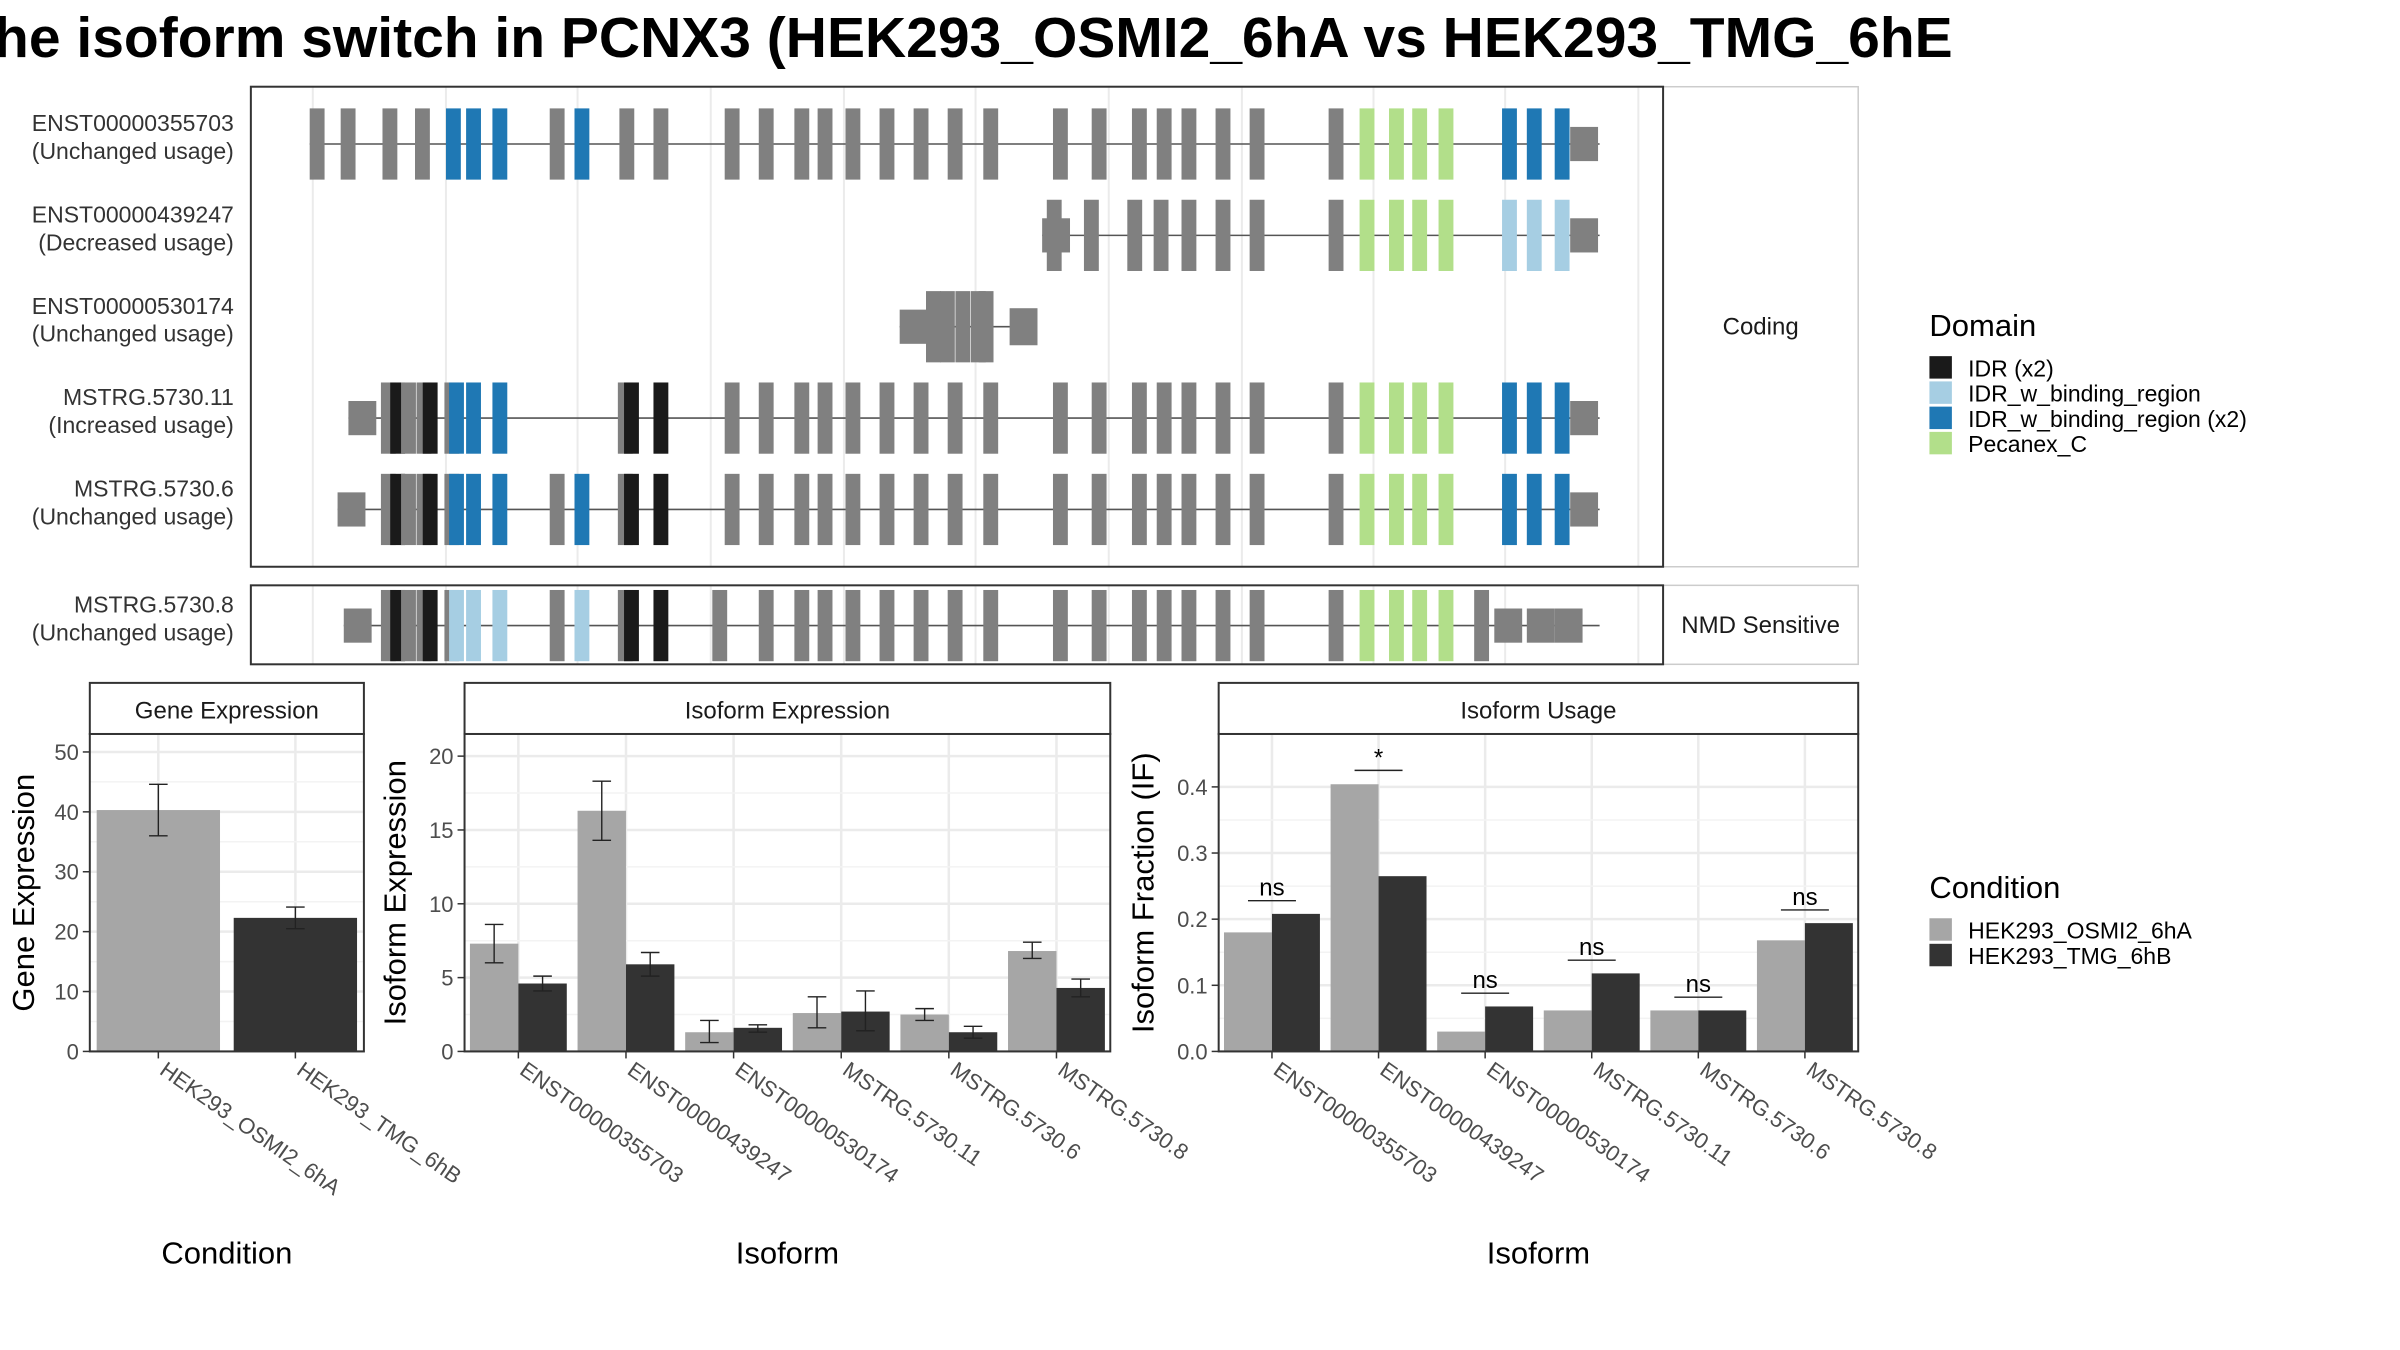 The width and height of the screenshot is (2400, 1350). What do you see at coordinates (395, 892) in the screenshot?
I see `y-axis-title: Isoform Expression` at bounding box center [395, 892].